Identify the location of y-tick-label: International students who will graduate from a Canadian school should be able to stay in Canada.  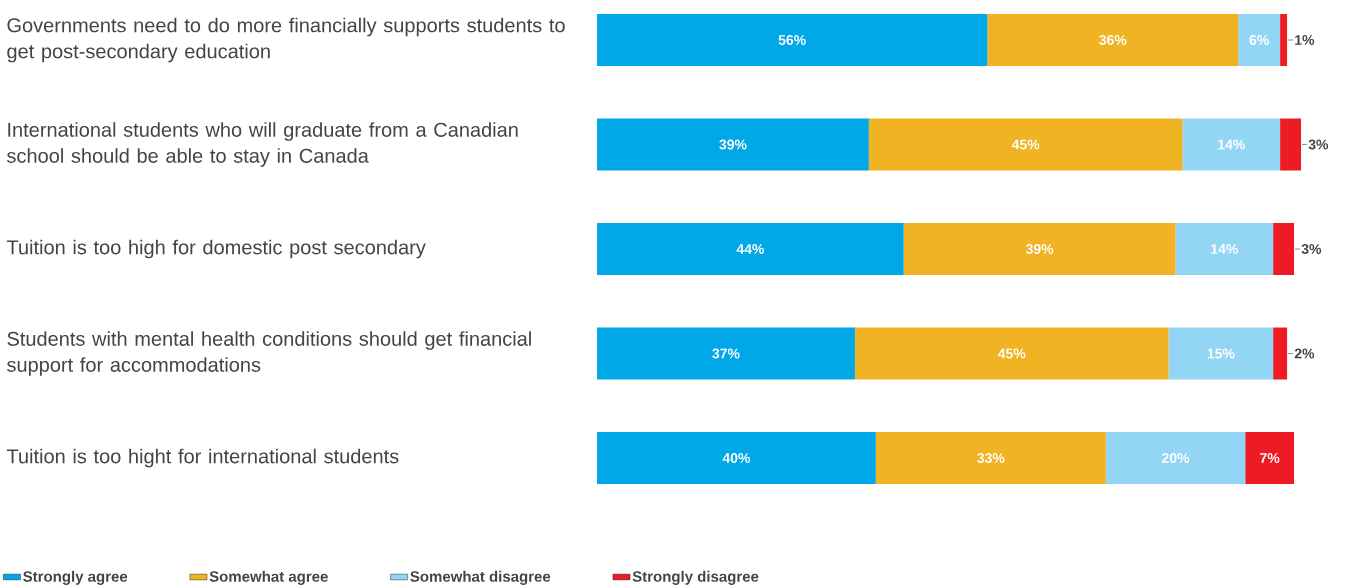
(262, 144).